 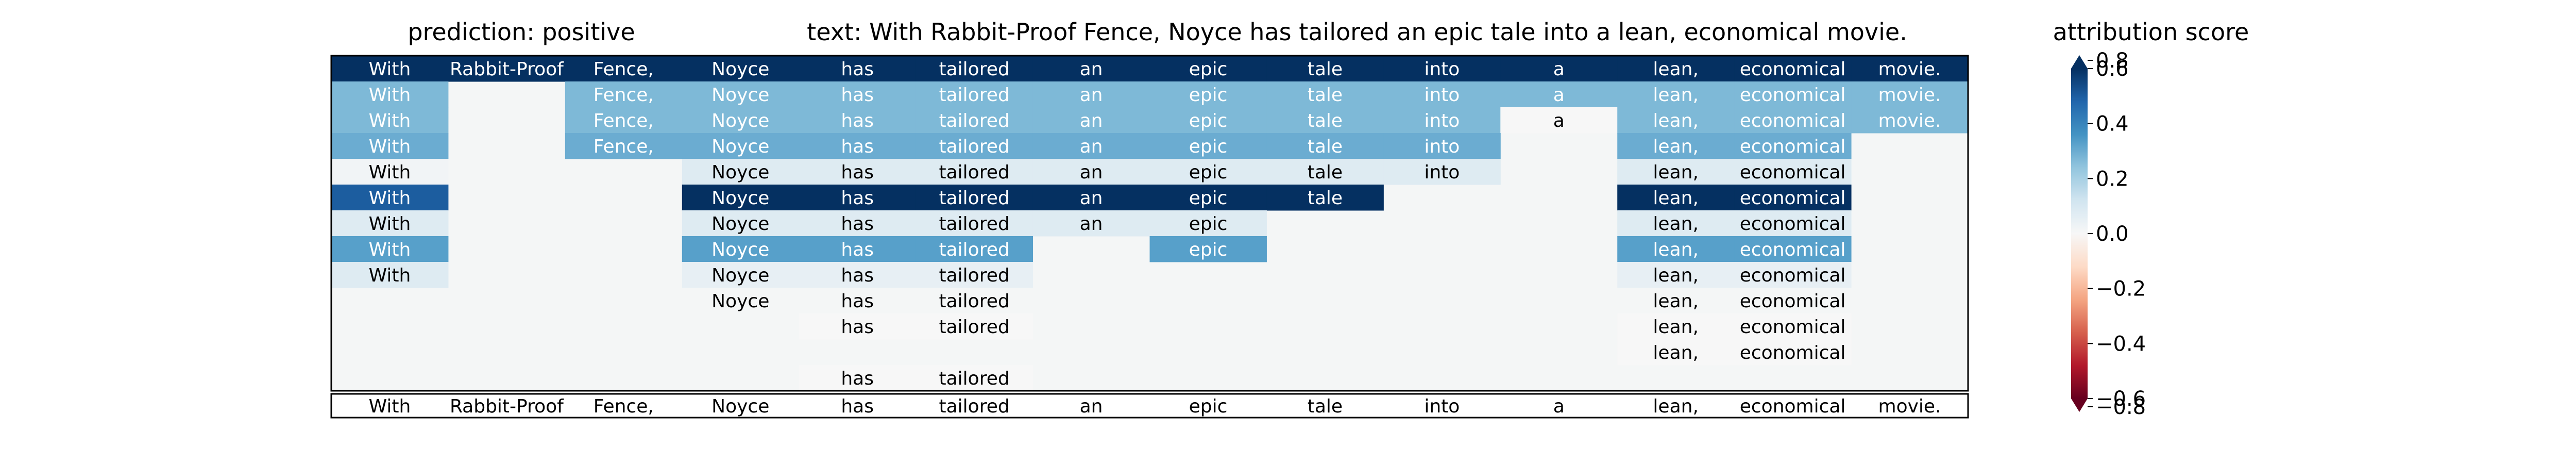 What do you see at coordinates (624, 406) in the screenshot?
I see `footer-token: Fence,` at bounding box center [624, 406].